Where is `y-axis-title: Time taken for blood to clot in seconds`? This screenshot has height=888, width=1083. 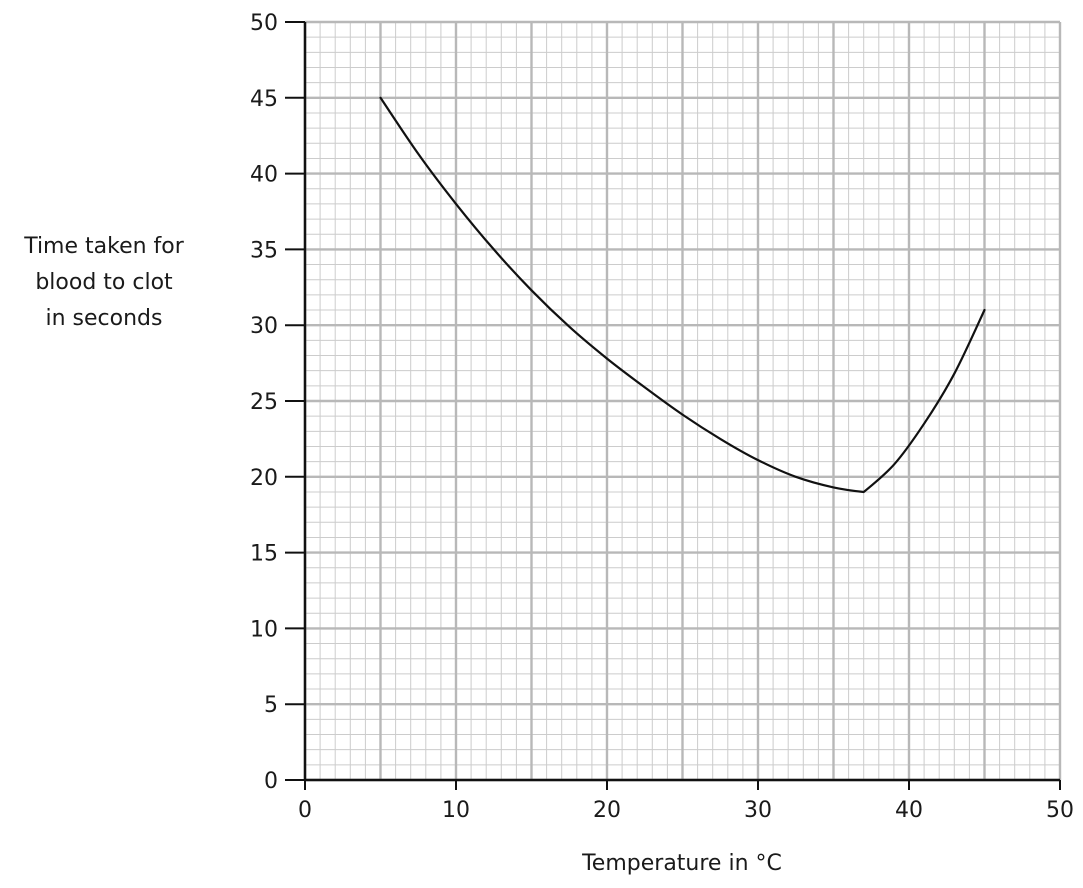
y-axis-title: Time taken for blood to clot in seconds is located at coordinates (104, 282).